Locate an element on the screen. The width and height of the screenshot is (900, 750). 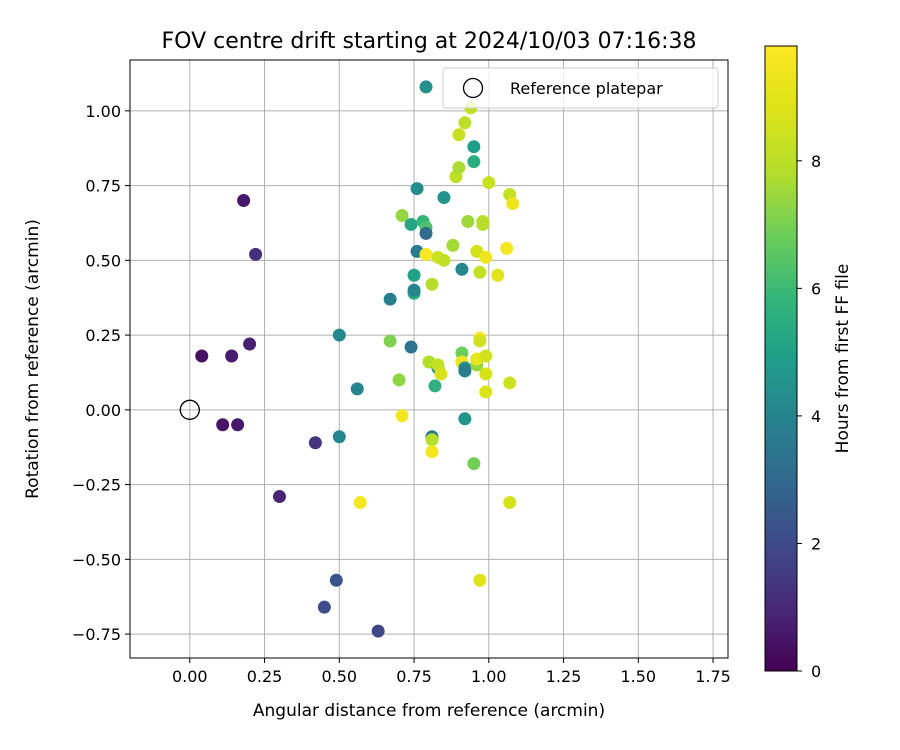
y-tick-label: 0.50 is located at coordinates (103, 260).